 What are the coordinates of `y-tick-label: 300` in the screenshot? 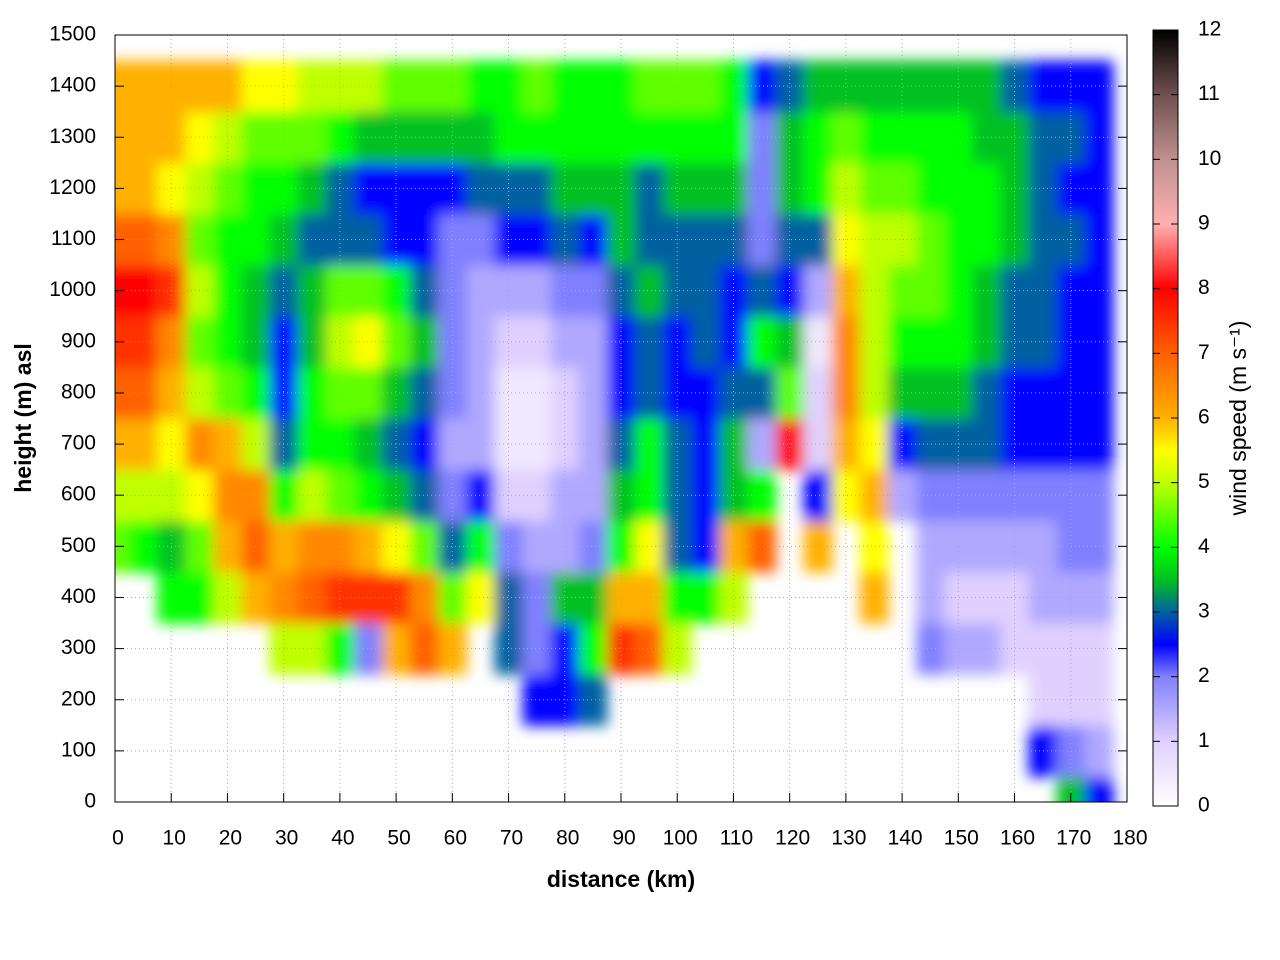 It's located at (78, 647).